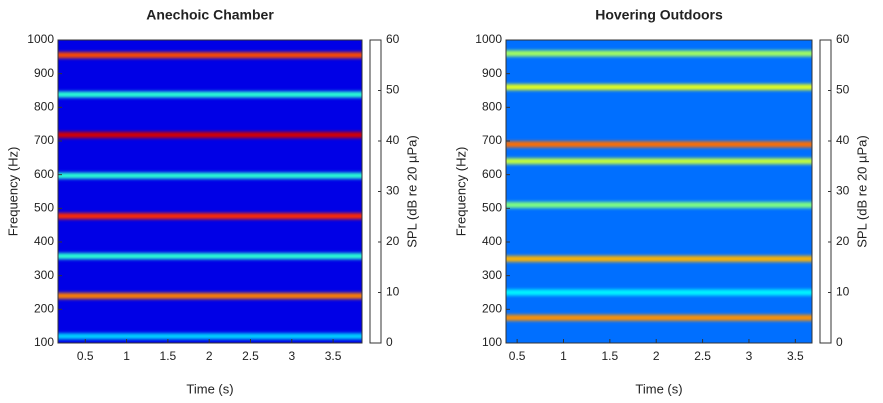  I want to click on chart-title: Hovering Outdoors, so click(659, 15).